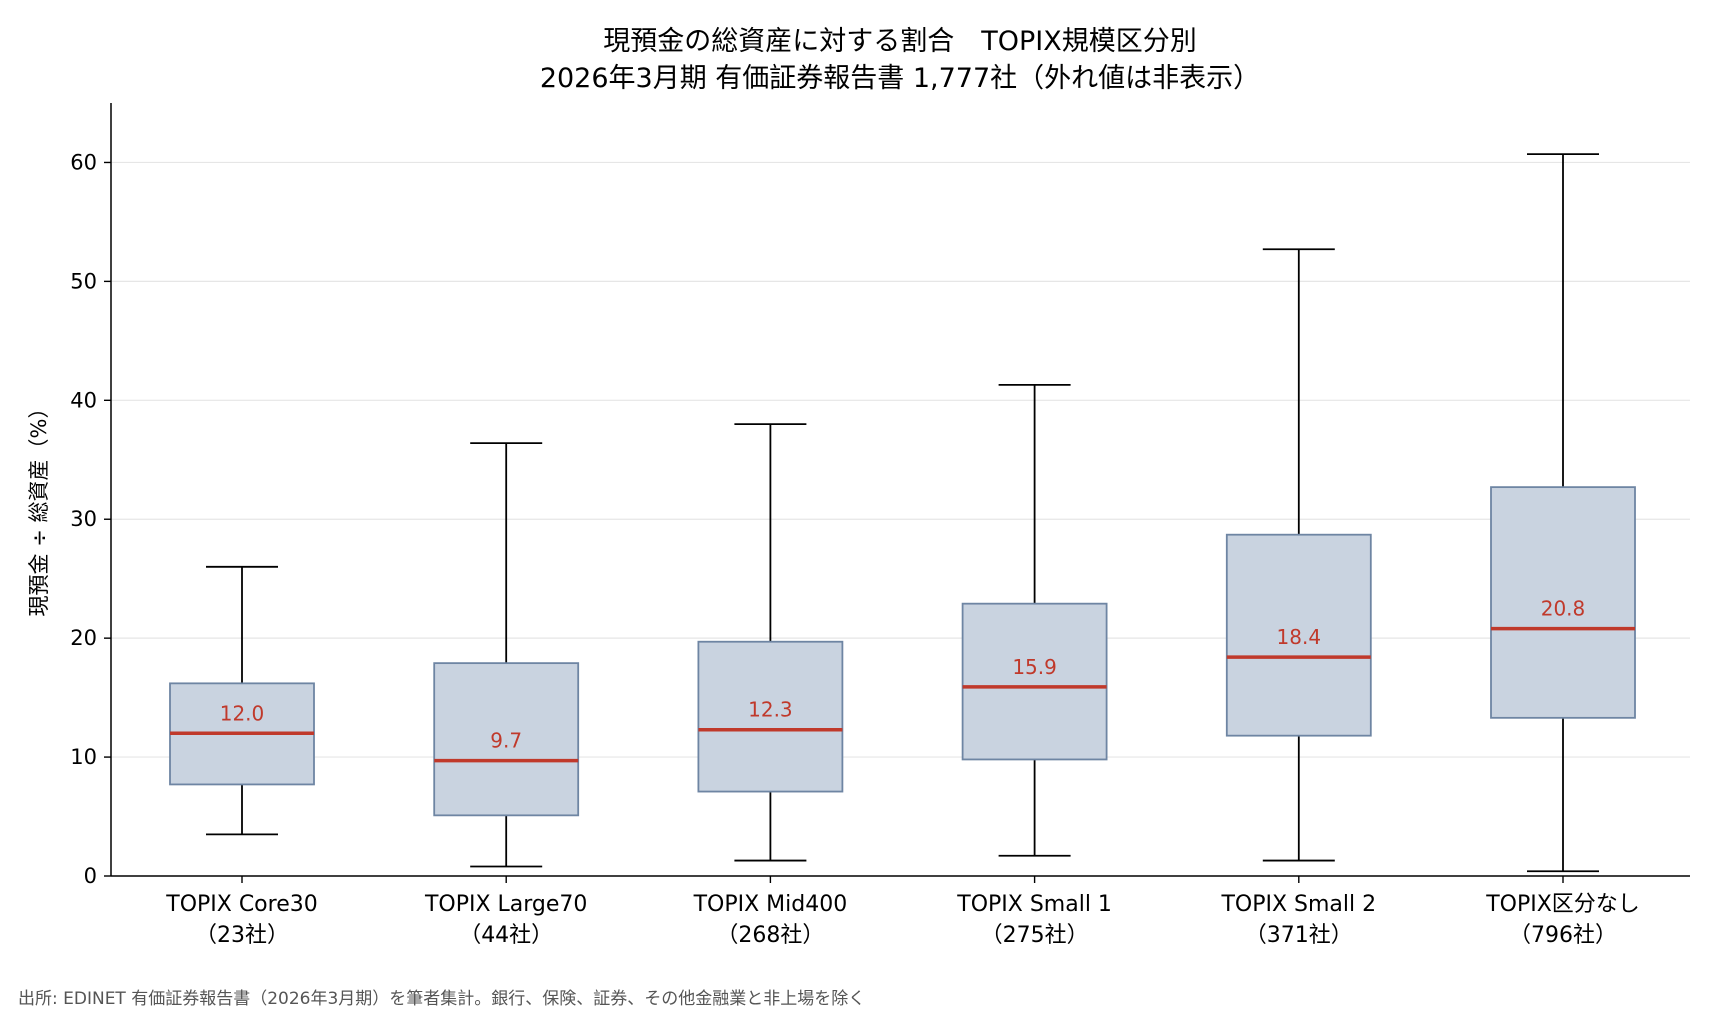  Describe the element at coordinates (241, 904) in the screenshot. I see `x-tick-label-cat-1: TOPIX Core30` at that location.